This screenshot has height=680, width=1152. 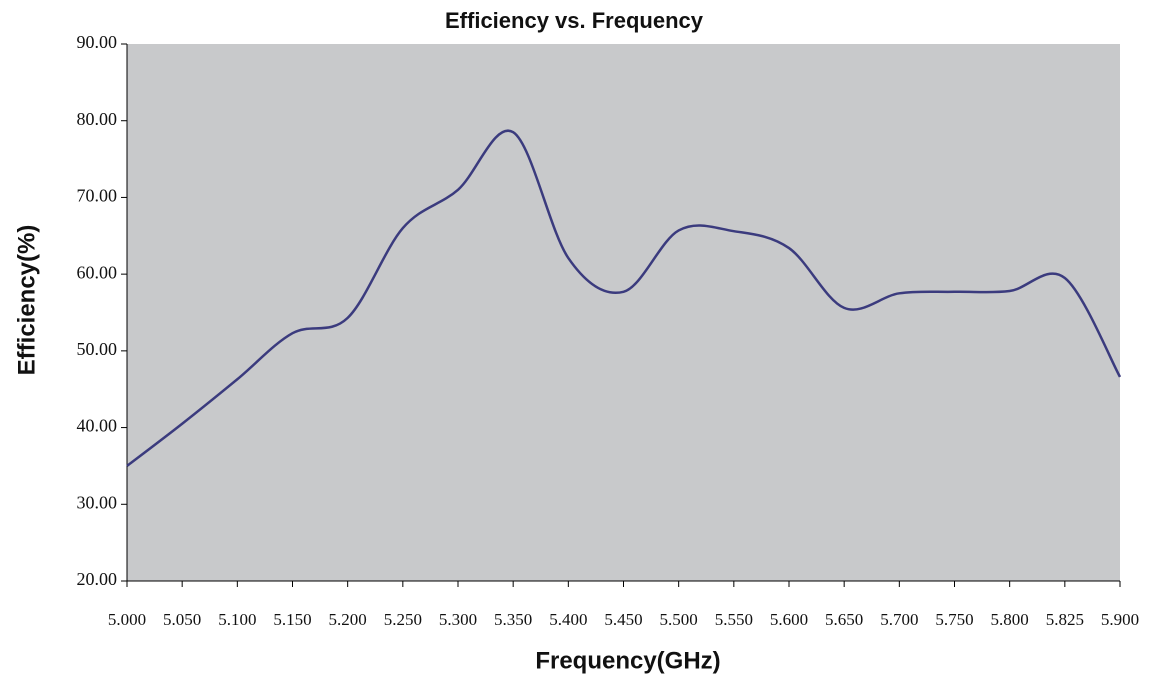 What do you see at coordinates (679, 619) in the screenshot?
I see `x-tick-label: 5.500` at bounding box center [679, 619].